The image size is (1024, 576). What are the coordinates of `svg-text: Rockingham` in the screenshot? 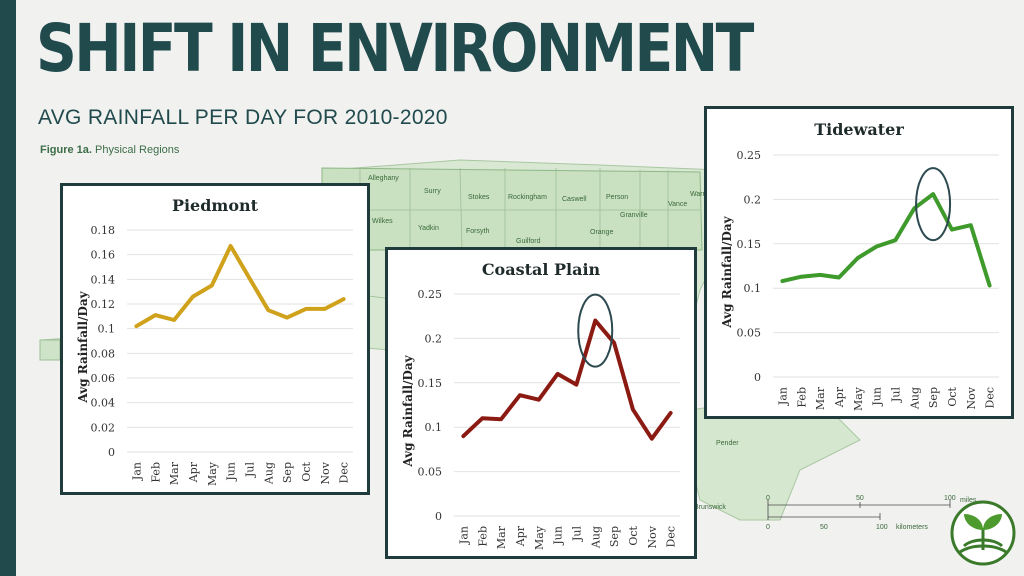 It's located at (527, 197).